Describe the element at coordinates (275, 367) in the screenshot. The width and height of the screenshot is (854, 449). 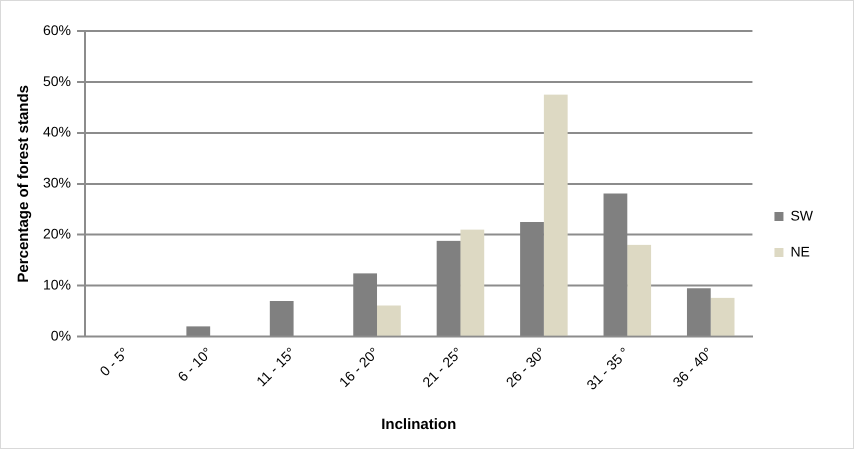
I see `x-tick-label: 11 - 15°` at that location.